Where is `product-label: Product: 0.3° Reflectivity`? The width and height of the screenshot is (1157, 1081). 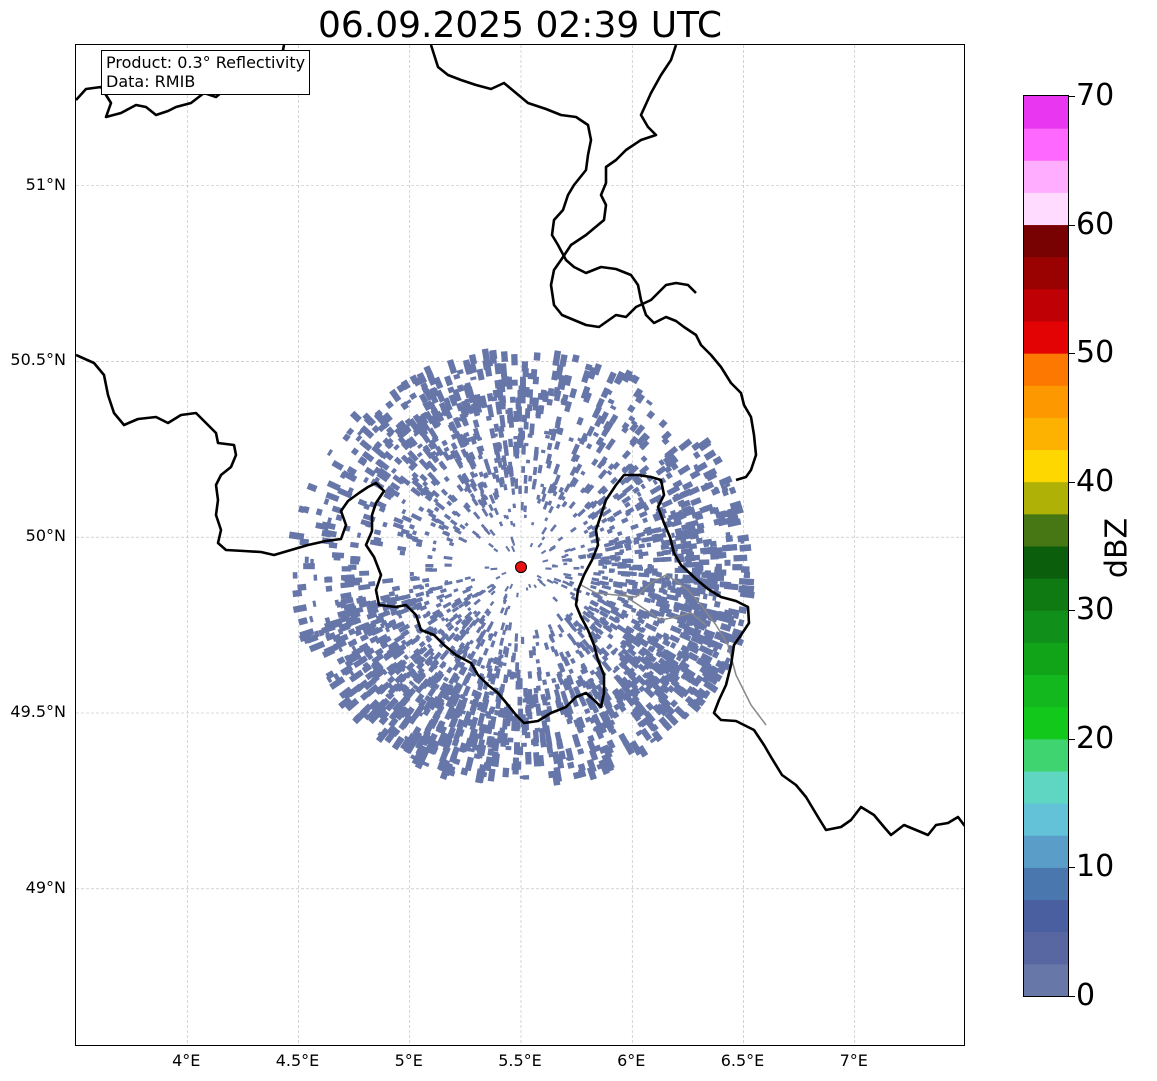
product-label: Product: 0.3° Reflectivity is located at coordinates (206, 62).